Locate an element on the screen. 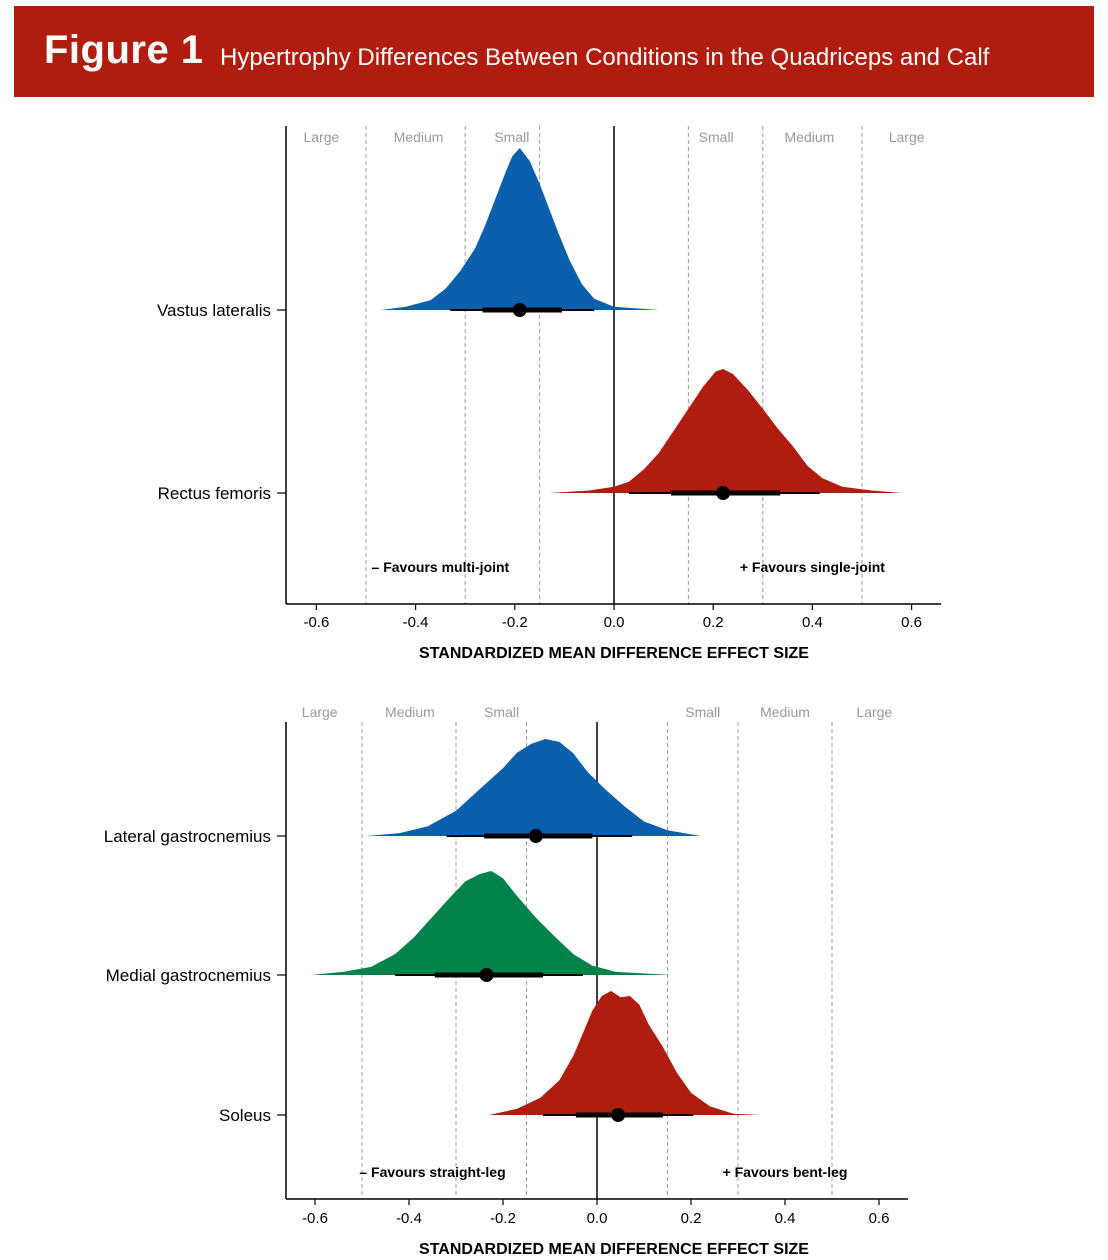  density-medial-gastrocnemius is located at coordinates (491, 923).